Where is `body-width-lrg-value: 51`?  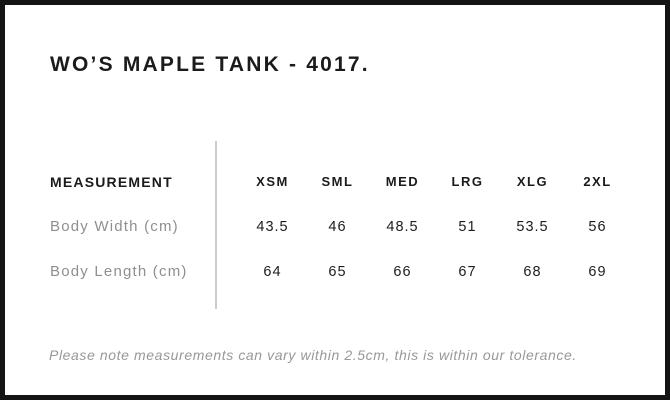
body-width-lrg-value: 51 is located at coordinates (467, 226).